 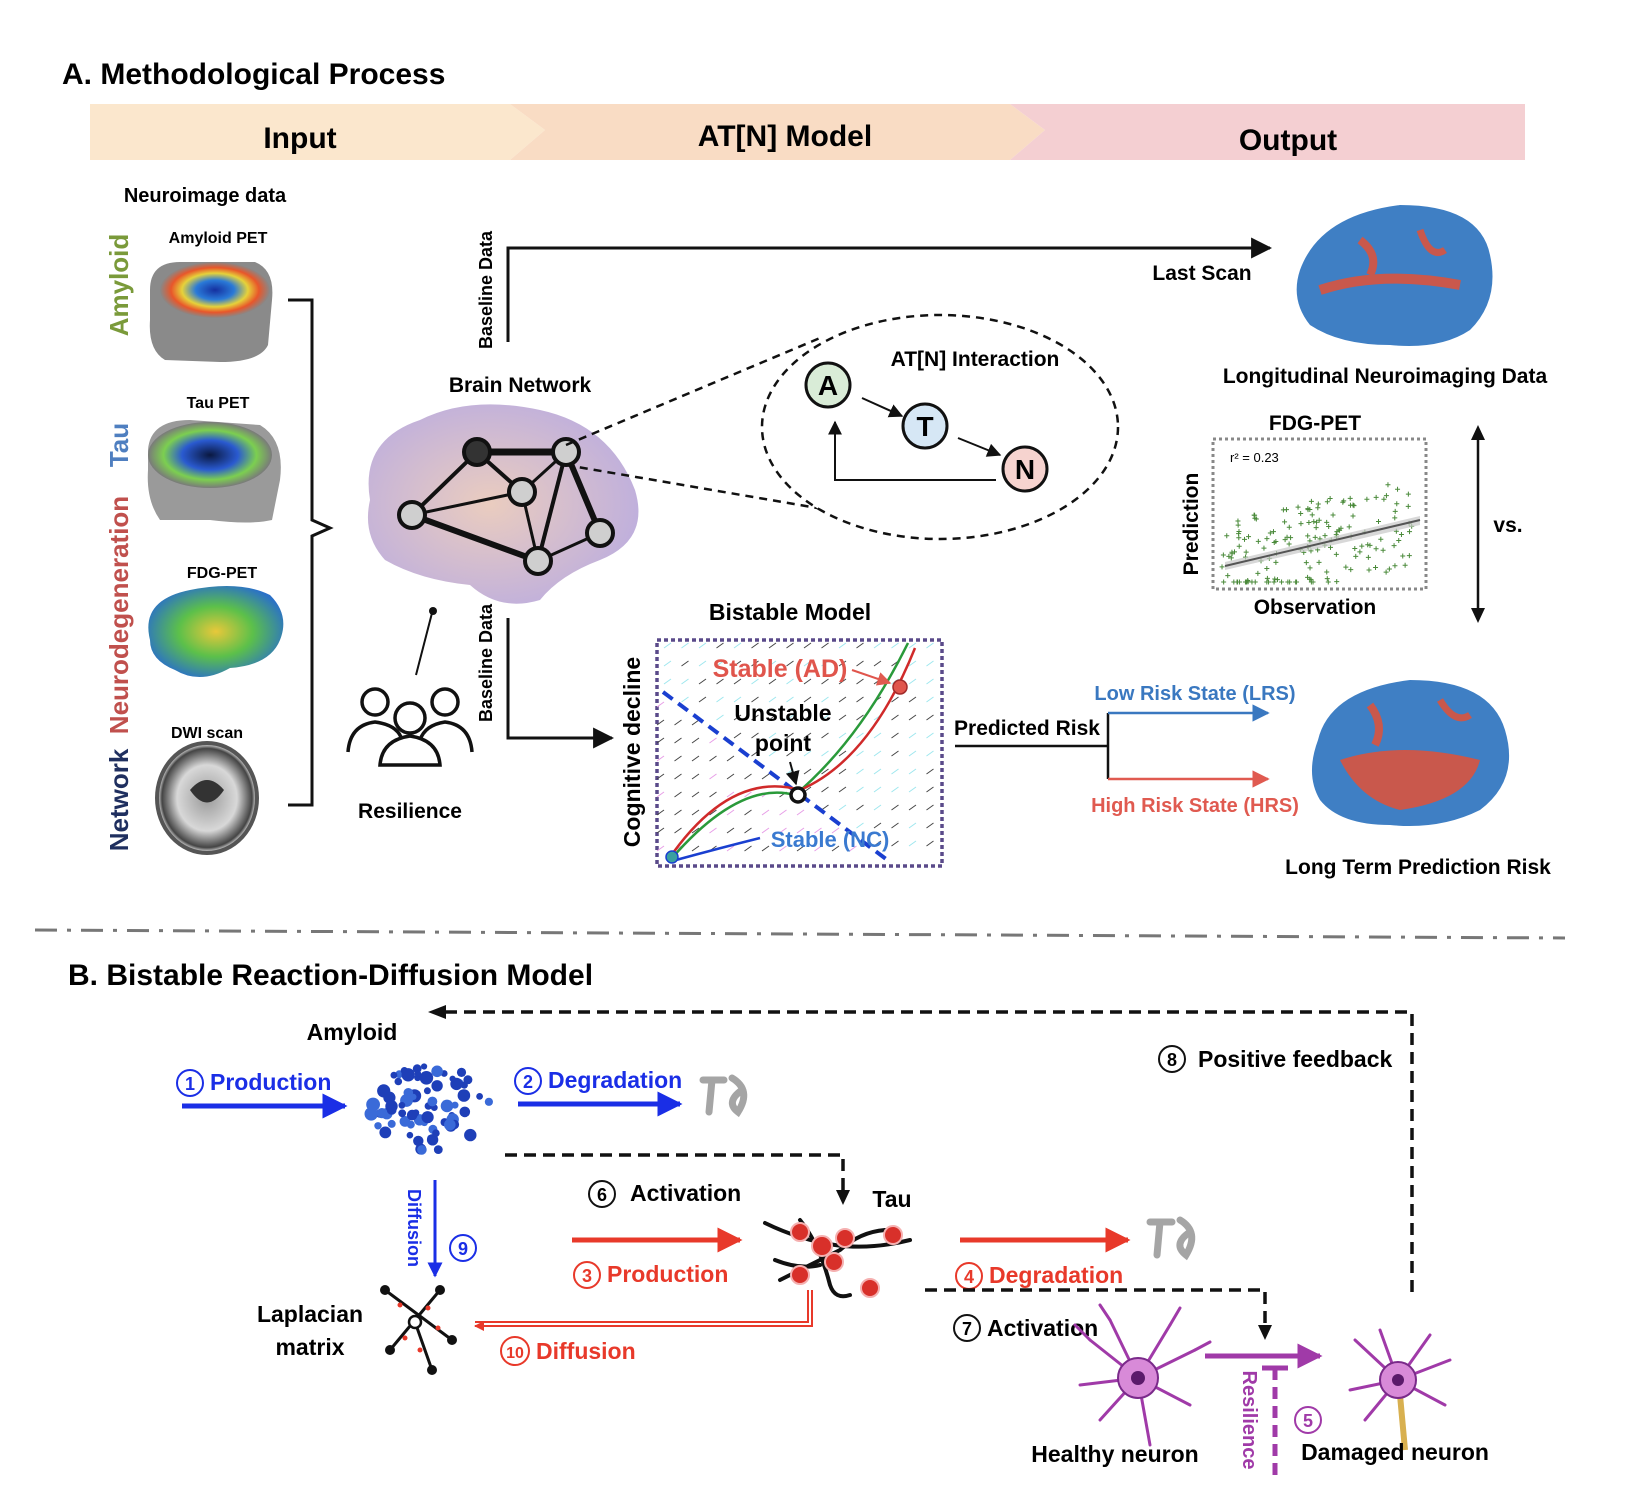 What do you see at coordinates (119, 445) in the screenshot?
I see `modality-tau-label: Tau` at bounding box center [119, 445].